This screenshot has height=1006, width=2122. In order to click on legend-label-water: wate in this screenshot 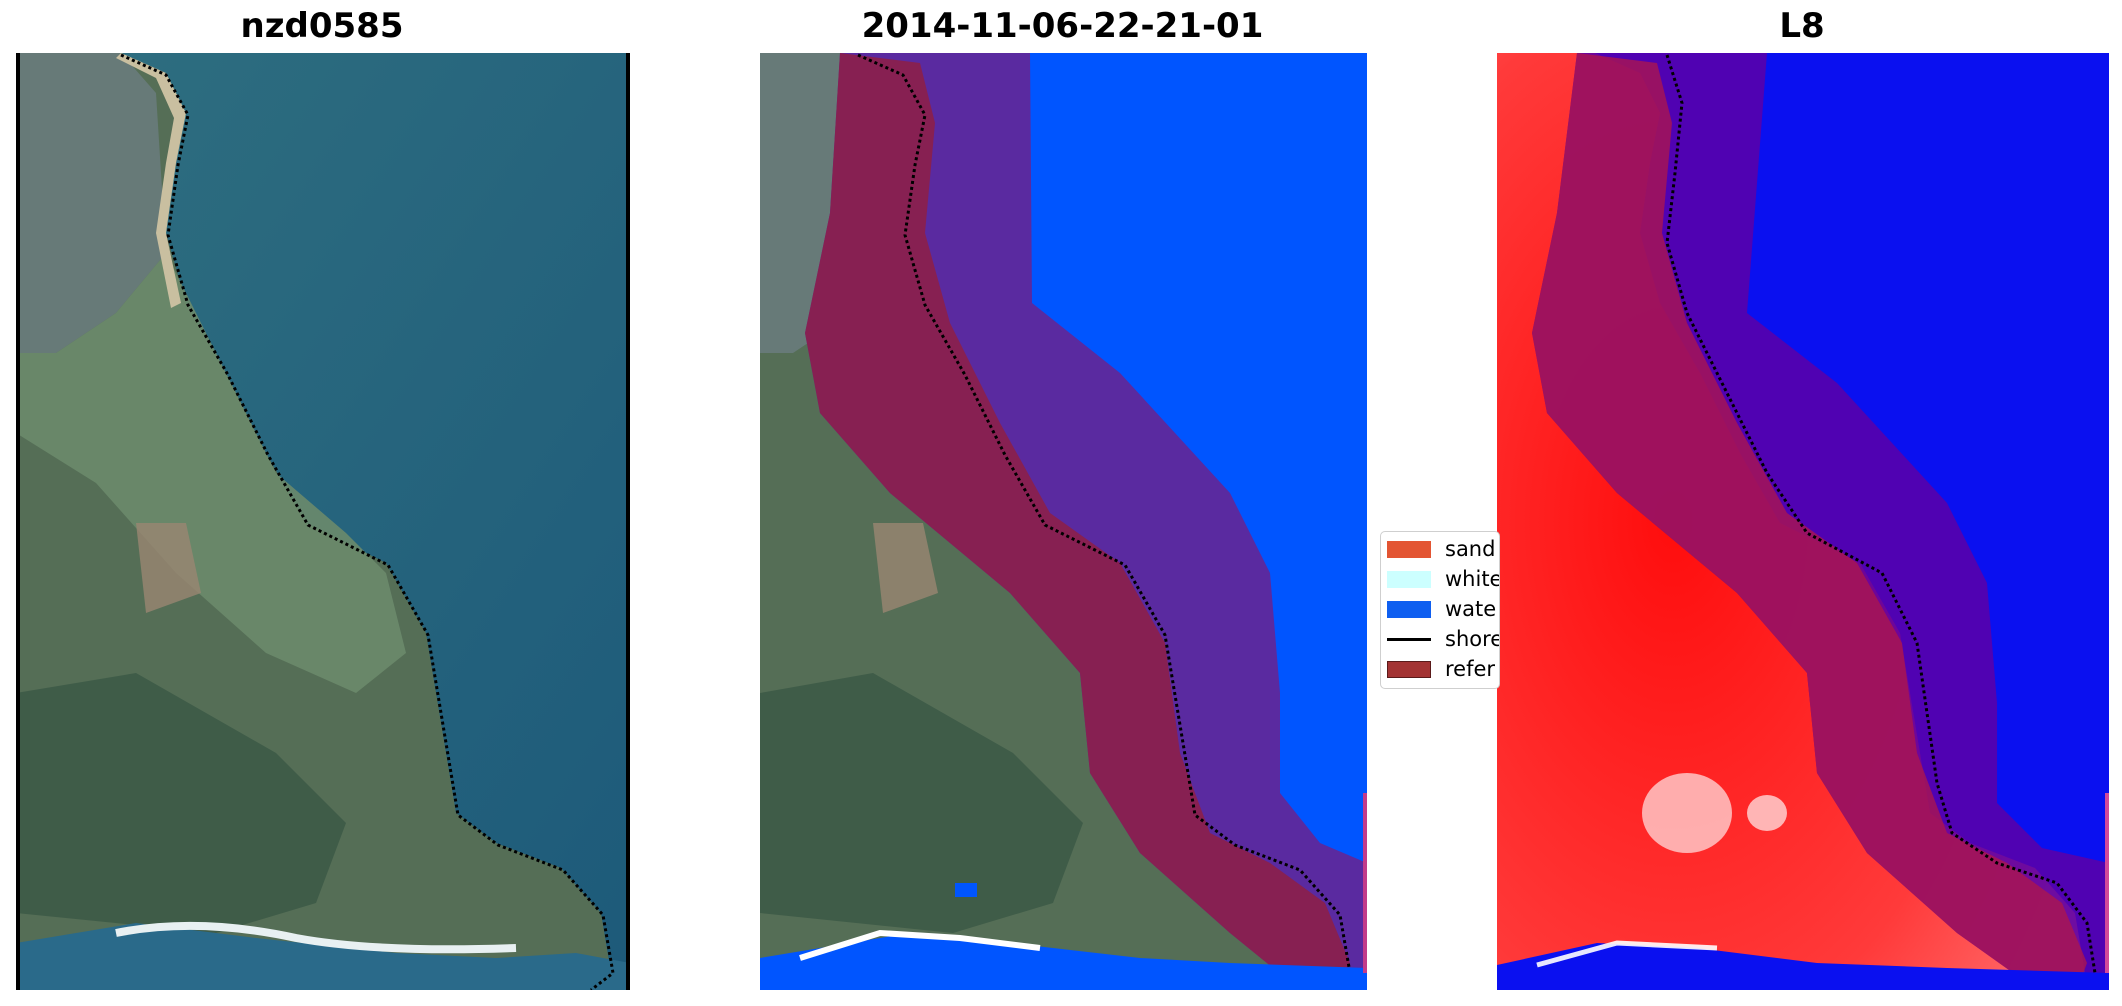, I will do `click(1471, 609)`.